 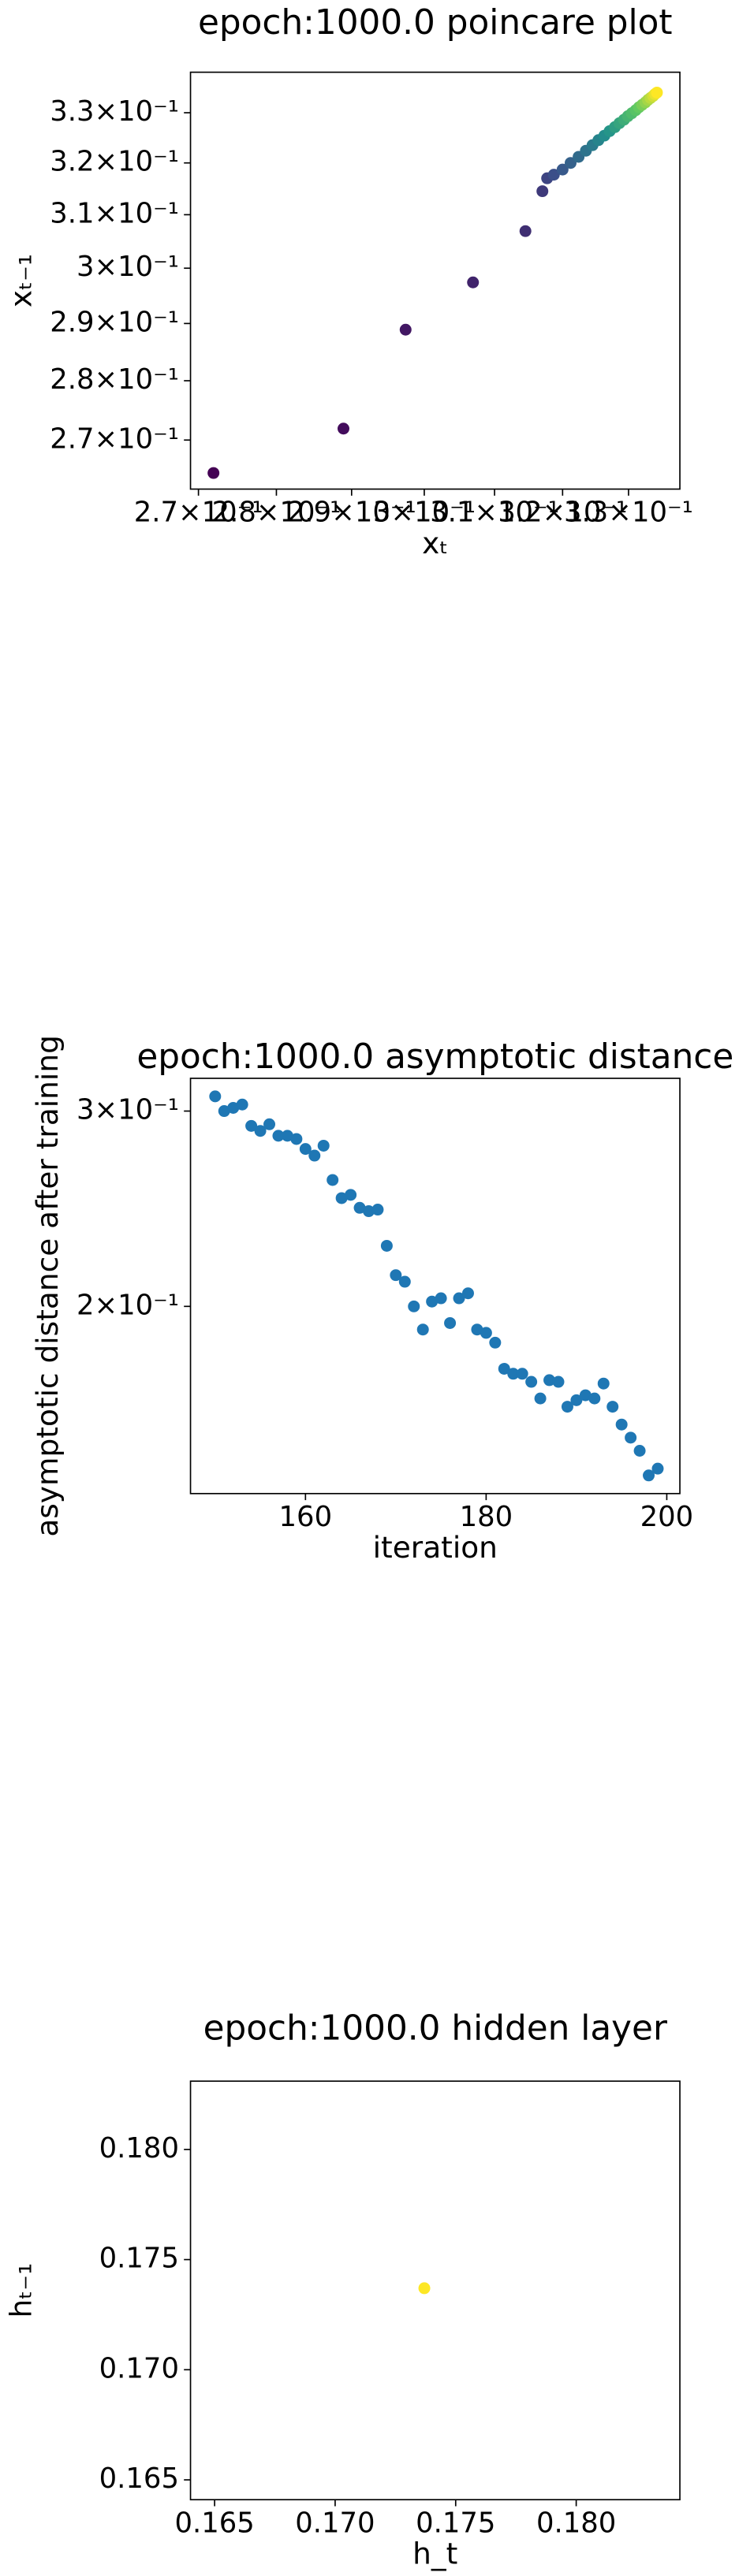 I want to click on x-axis-label: xₜ, so click(x=435, y=543).